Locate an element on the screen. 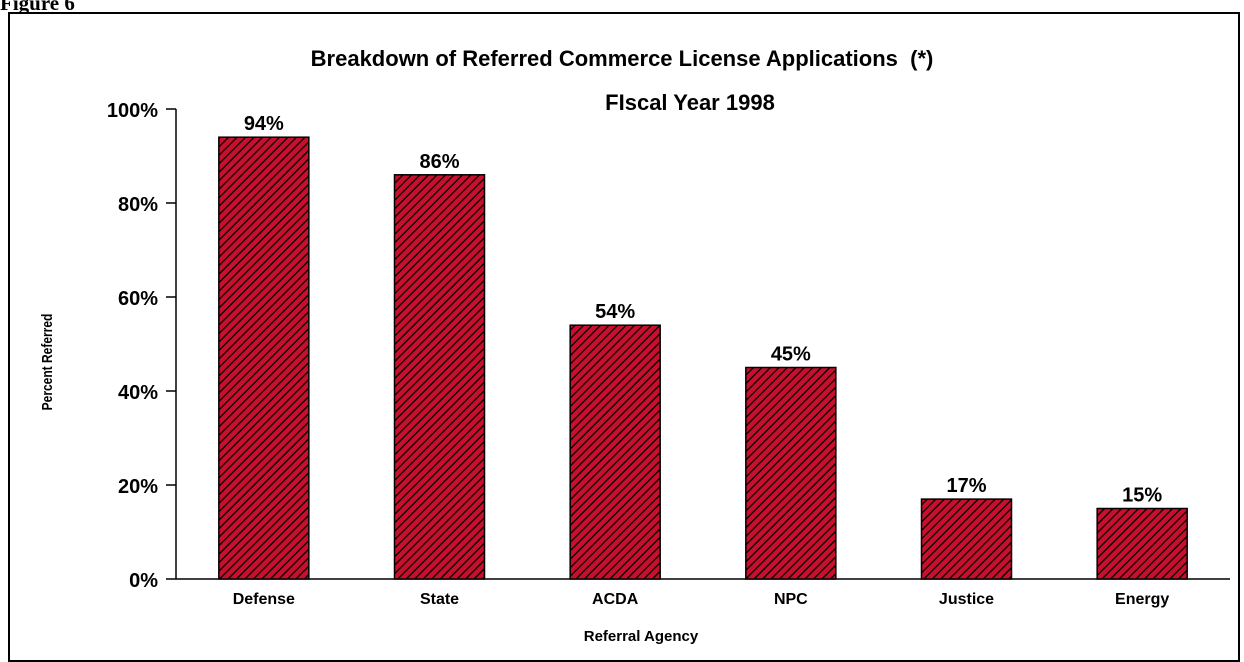 This screenshot has height=662, width=1244. data-label: 94% is located at coordinates (264, 124).